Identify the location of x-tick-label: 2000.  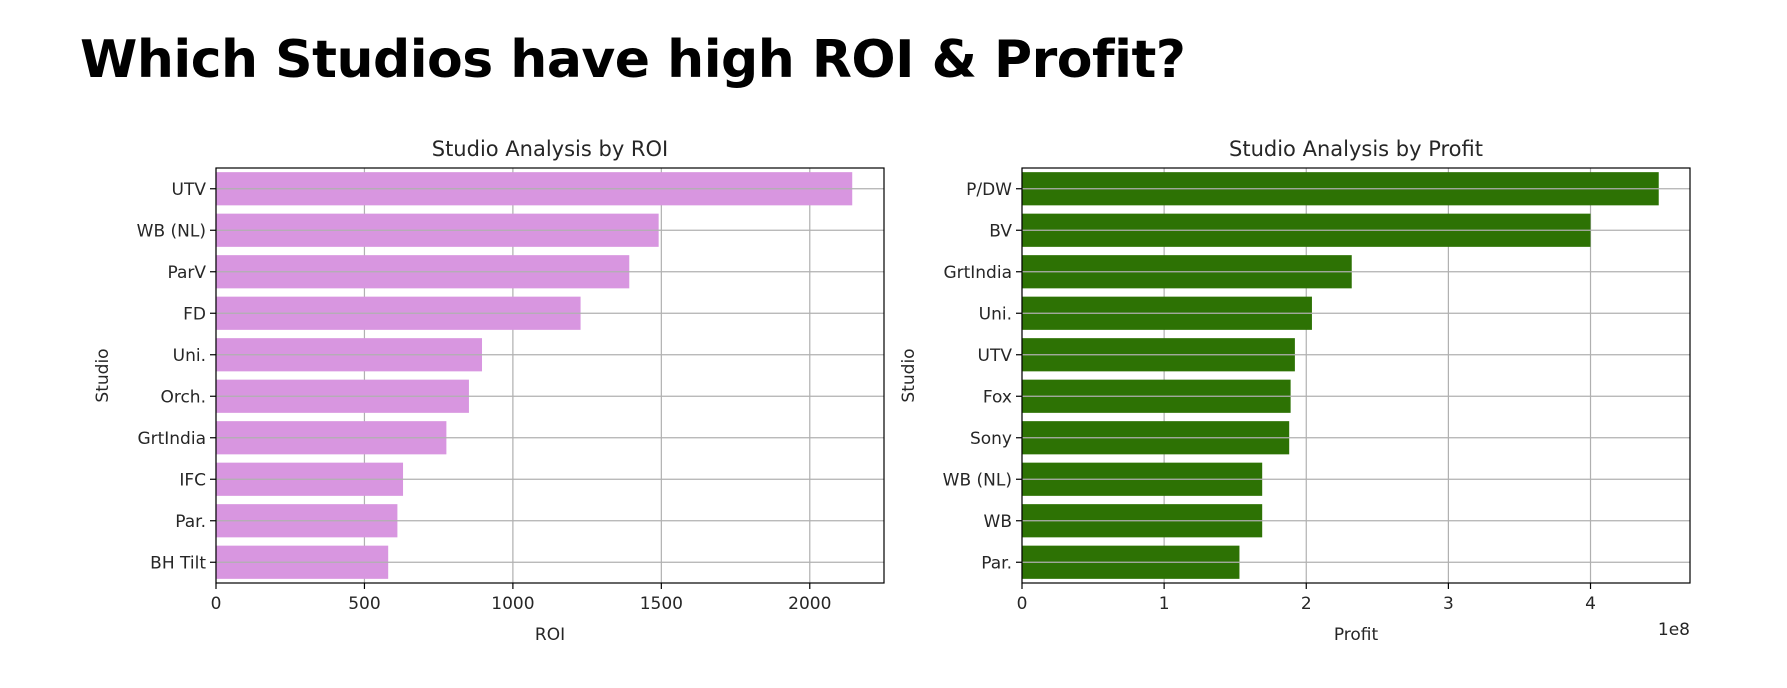
(809, 604).